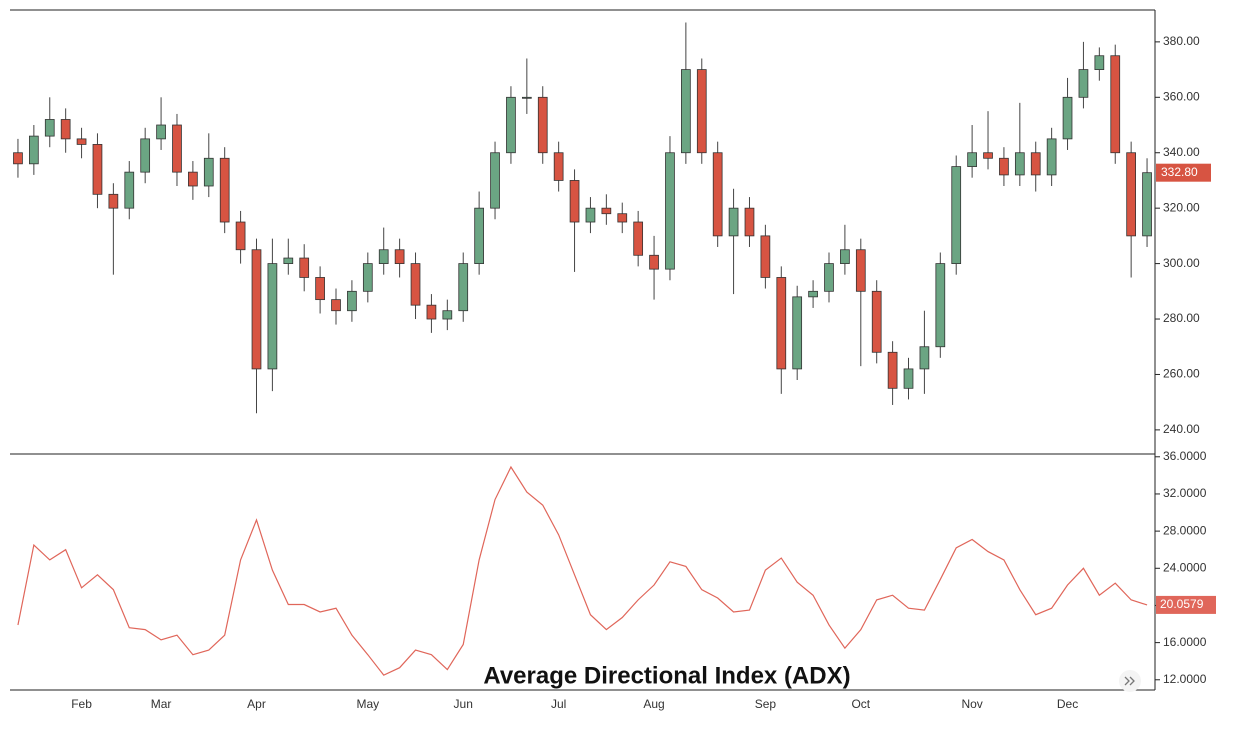 The width and height of the screenshot is (1234, 734). Describe the element at coordinates (463, 704) in the screenshot. I see `x-tick-label: Jun` at that location.